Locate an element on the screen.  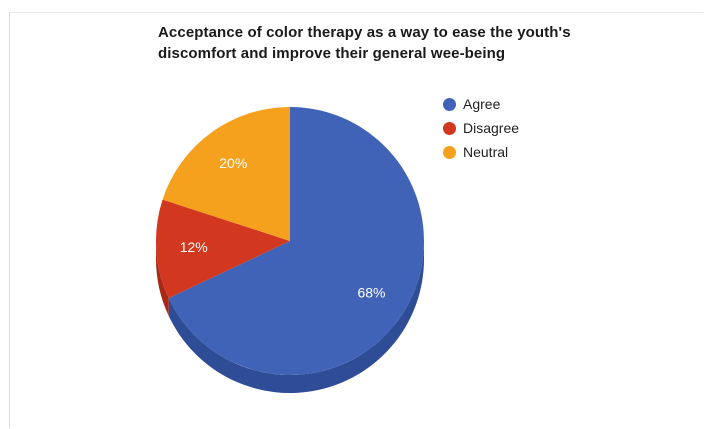
legend-item-neutral: Neutral is located at coordinates (481, 152).